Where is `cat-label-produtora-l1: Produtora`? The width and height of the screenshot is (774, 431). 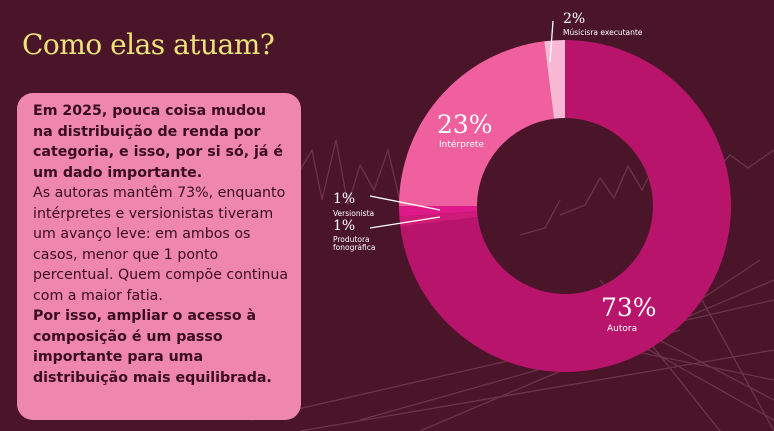
cat-label-produtora-l1: Produtora is located at coordinates (351, 239).